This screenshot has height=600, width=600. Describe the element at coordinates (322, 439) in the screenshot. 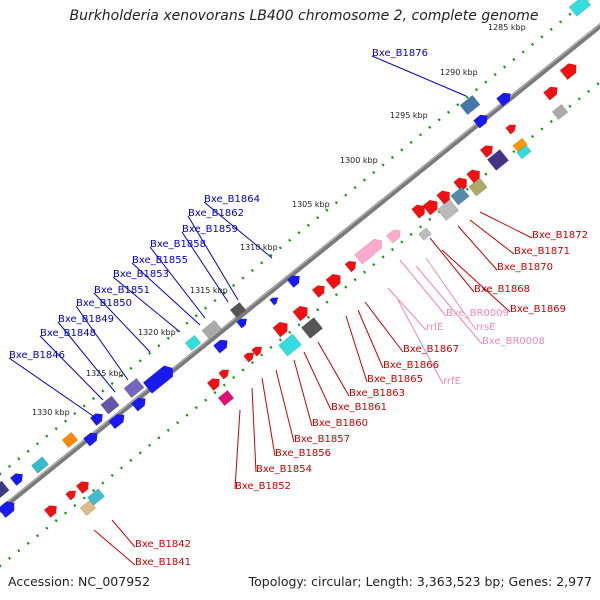

I see `gene-label: Bxe_B1857` at that location.